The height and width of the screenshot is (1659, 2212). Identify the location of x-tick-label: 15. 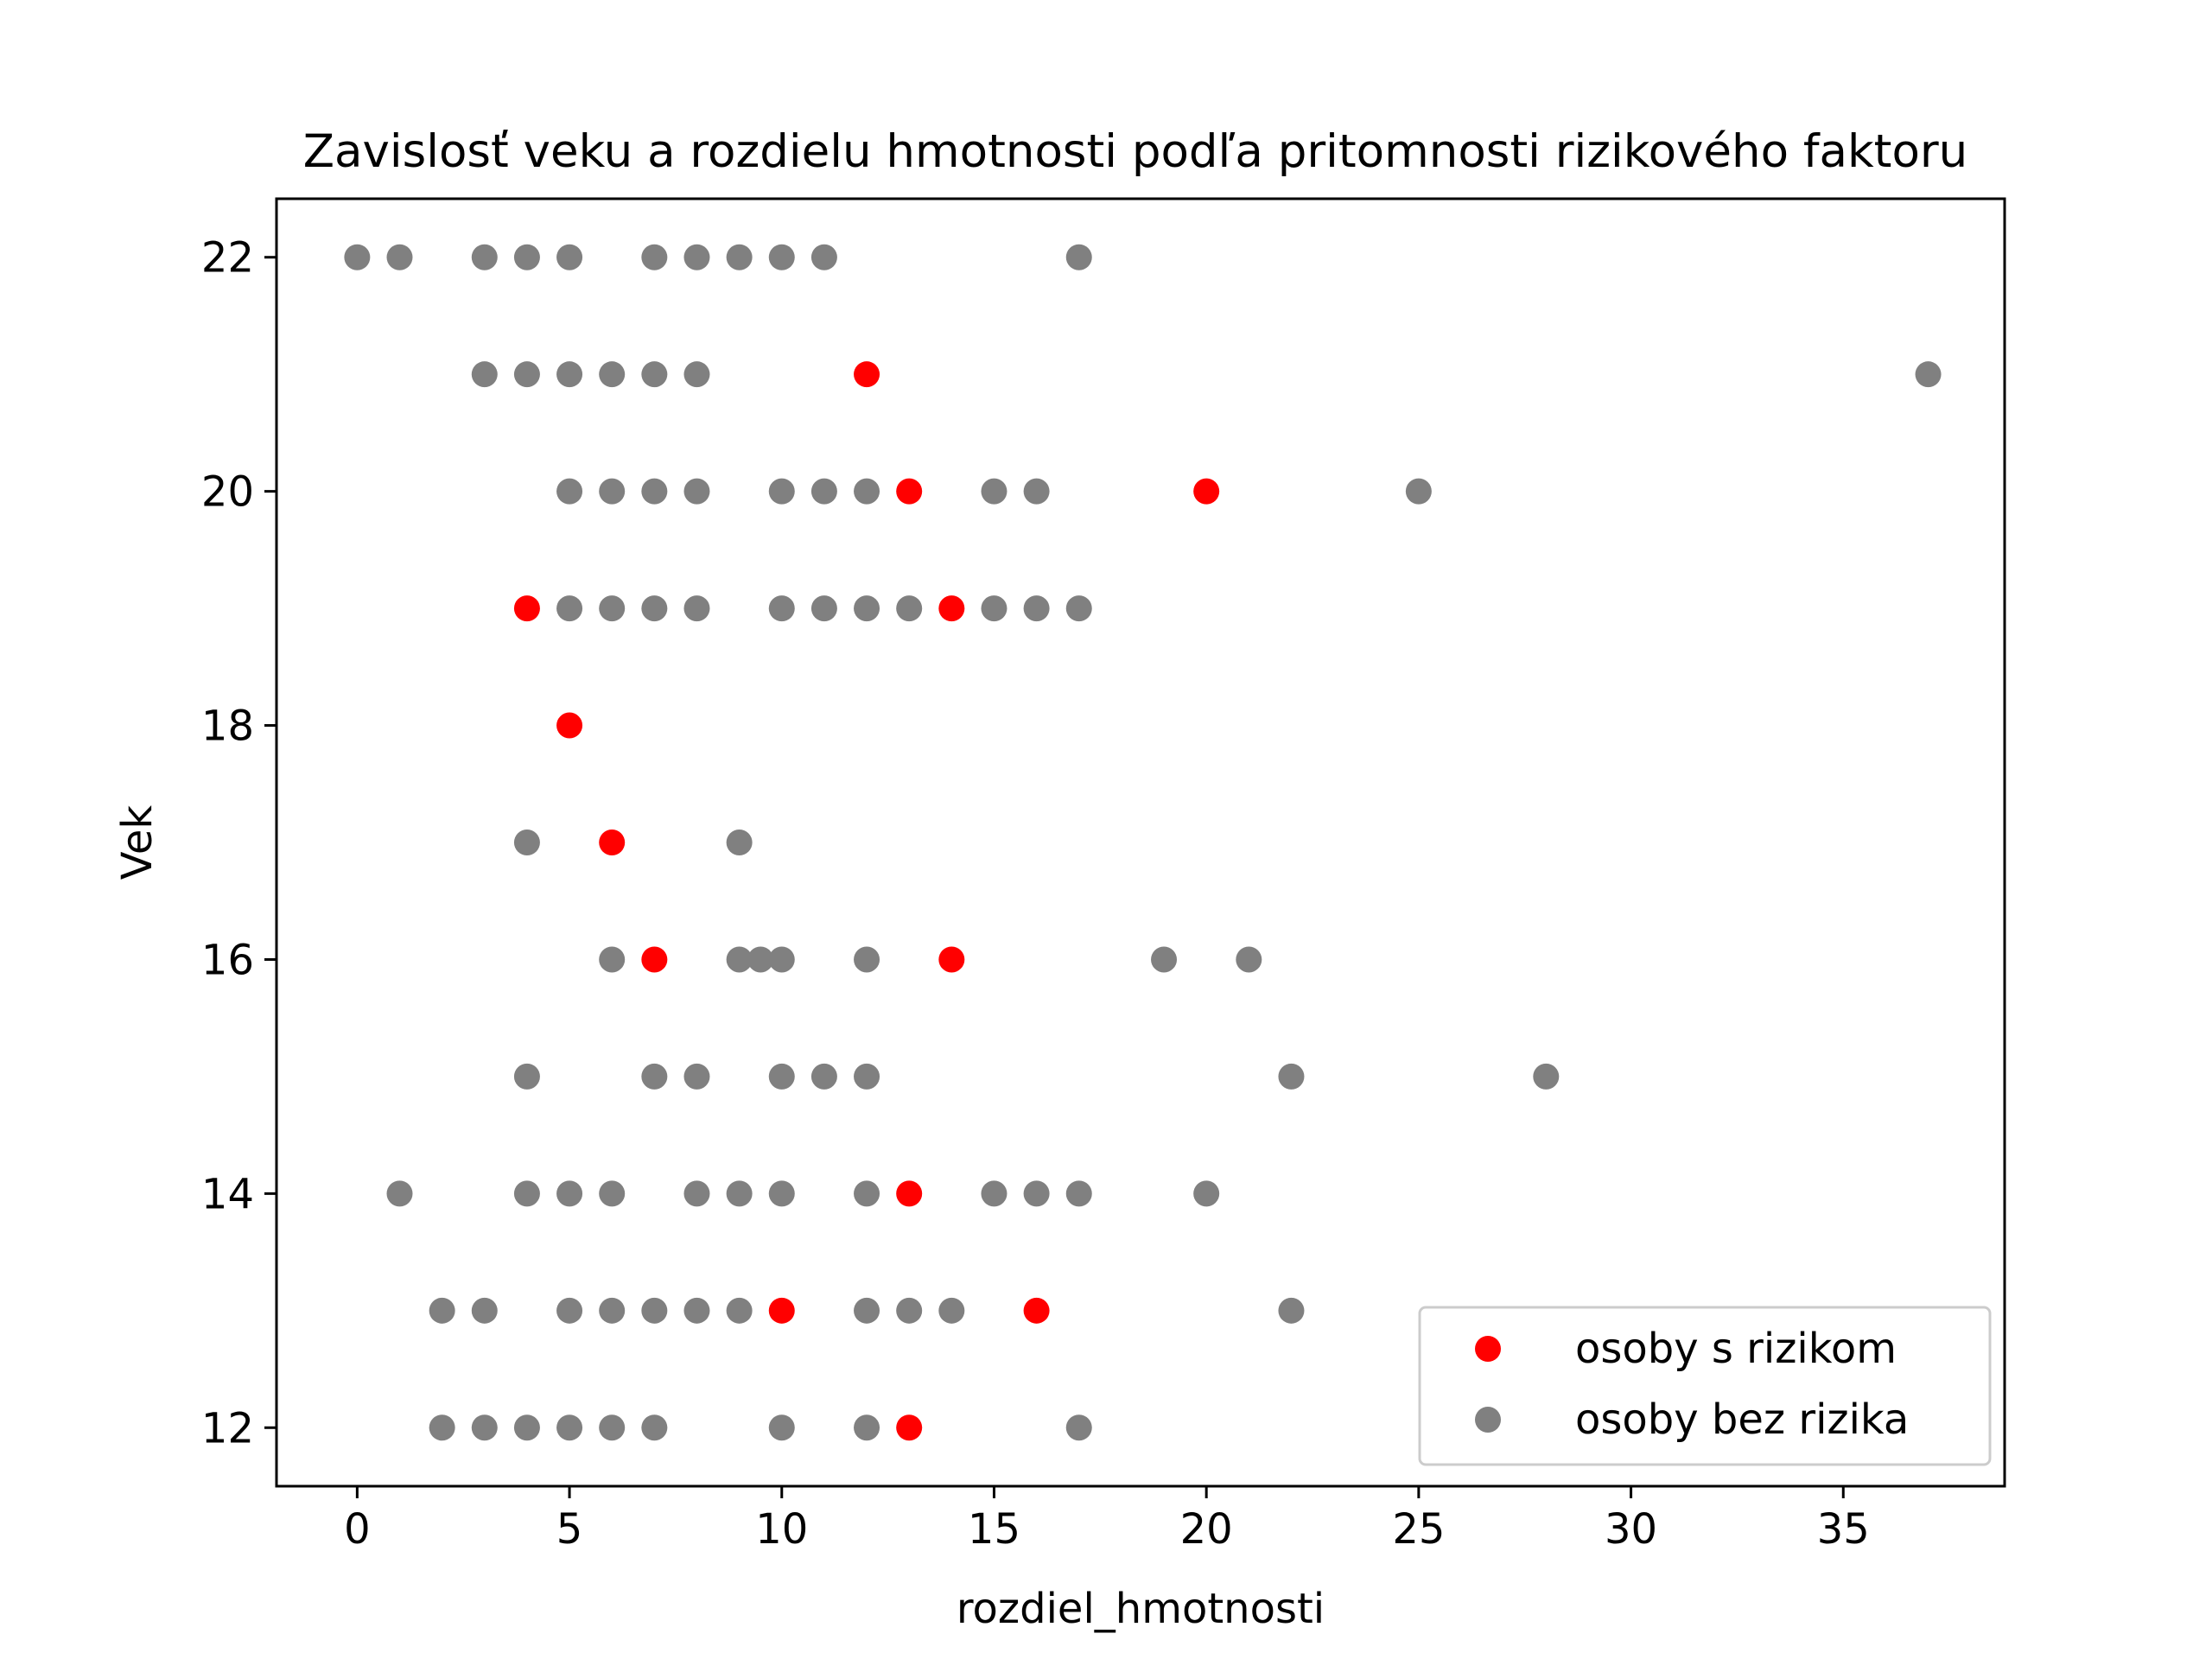
(994, 1529).